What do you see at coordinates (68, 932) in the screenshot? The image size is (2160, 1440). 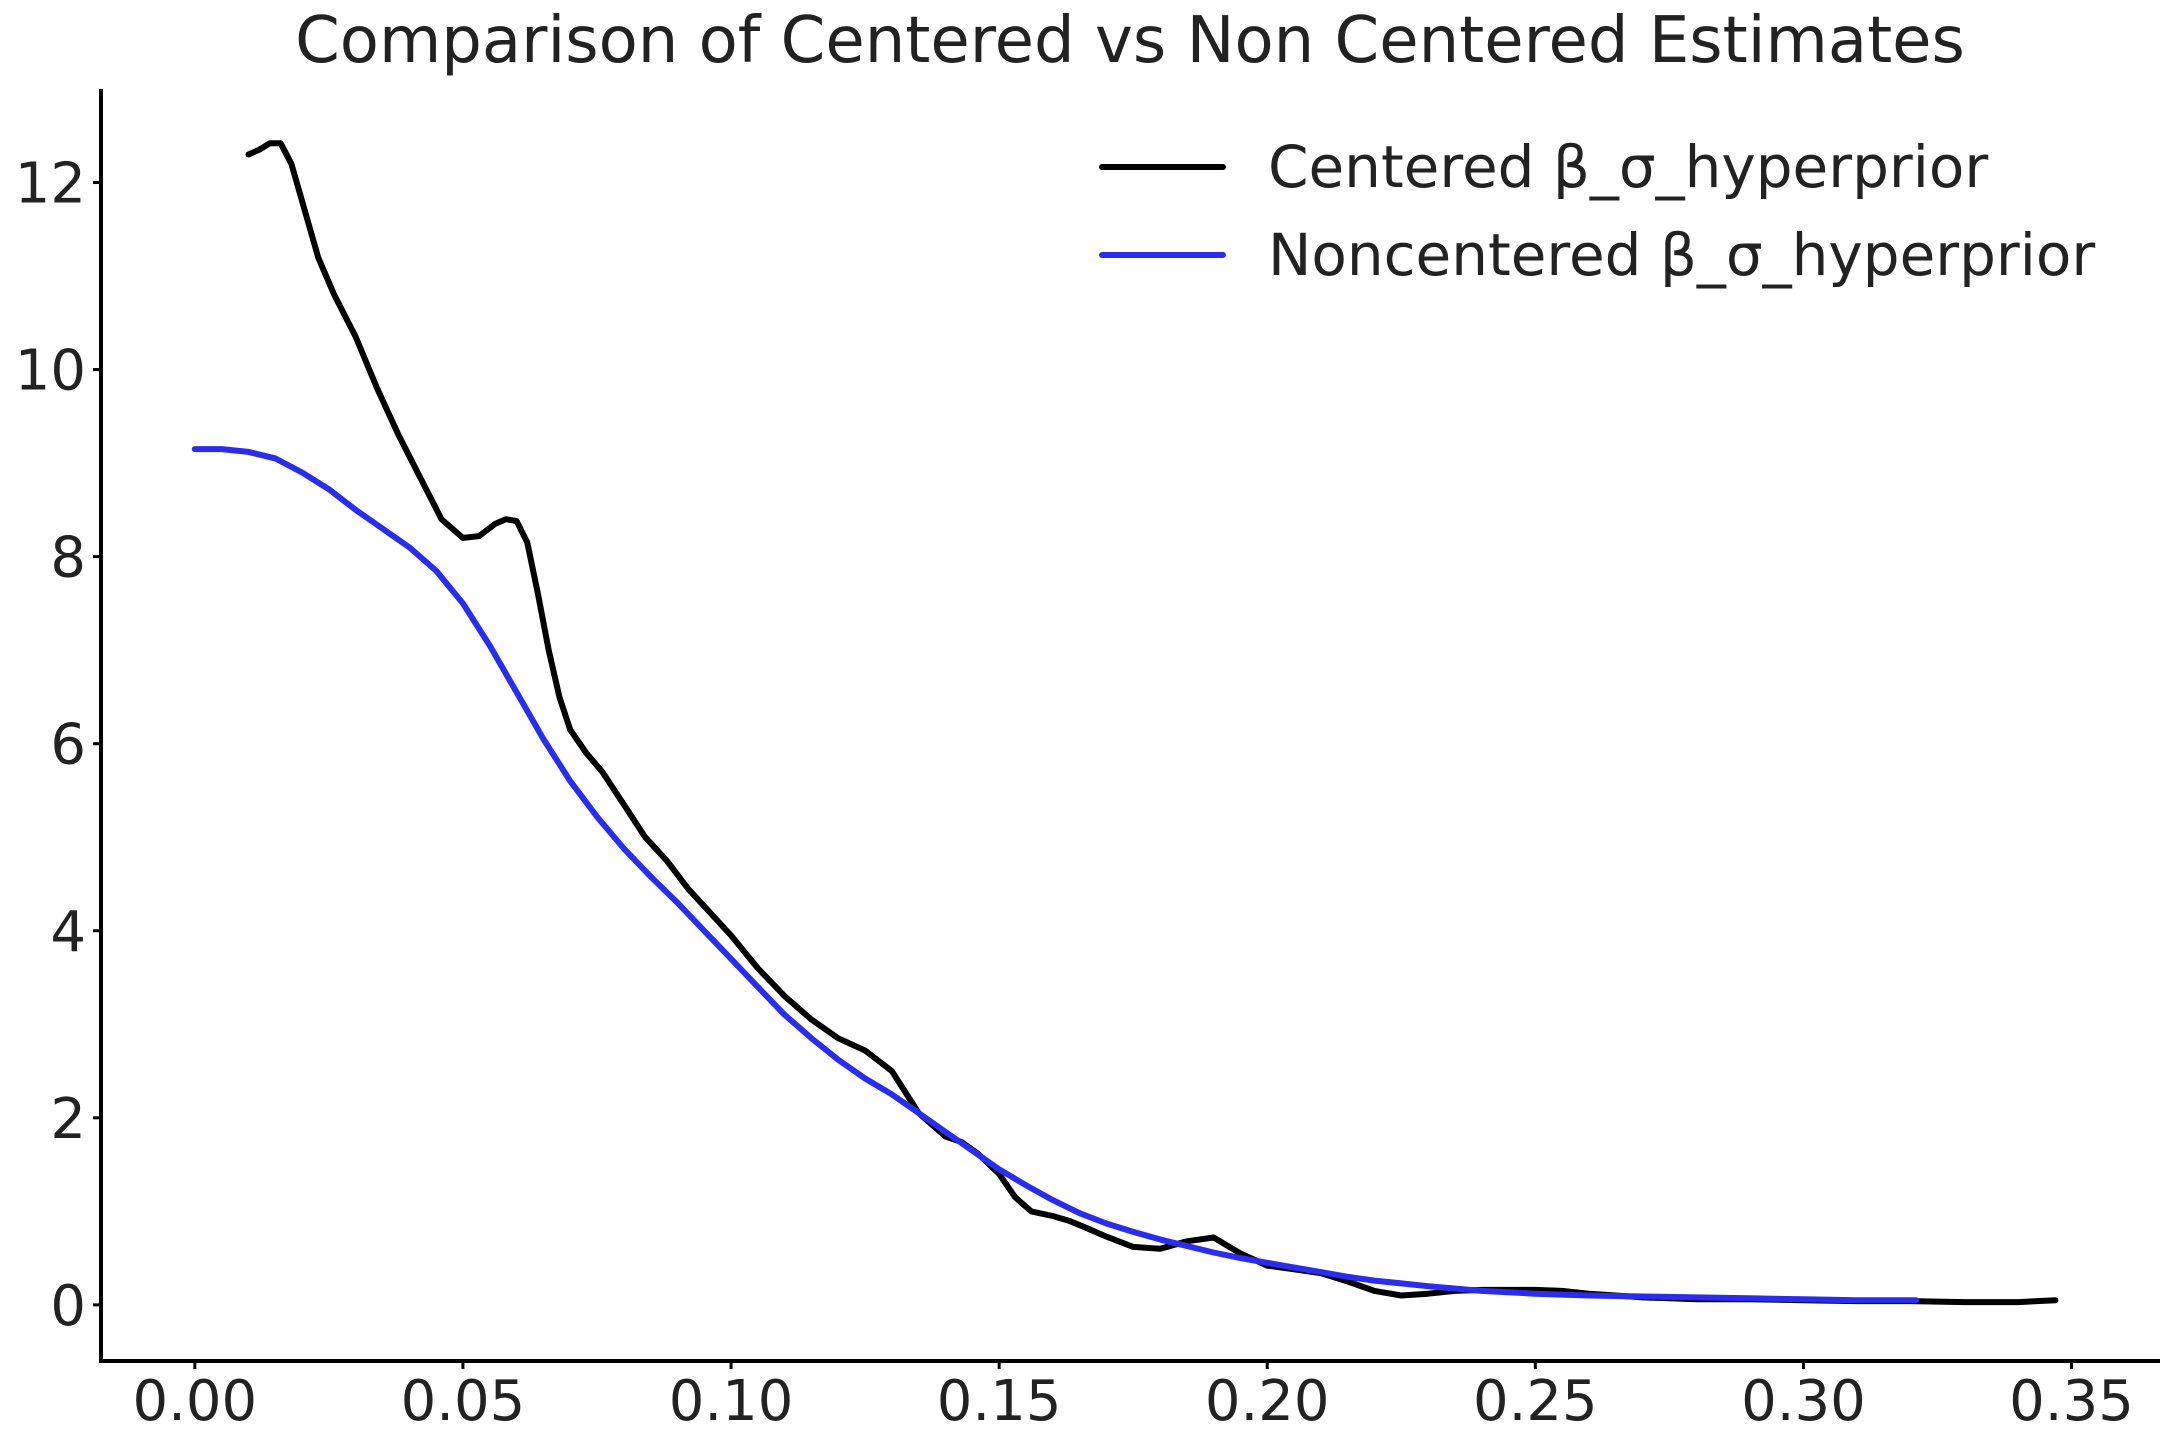 I see `y-tick-label: 4` at bounding box center [68, 932].